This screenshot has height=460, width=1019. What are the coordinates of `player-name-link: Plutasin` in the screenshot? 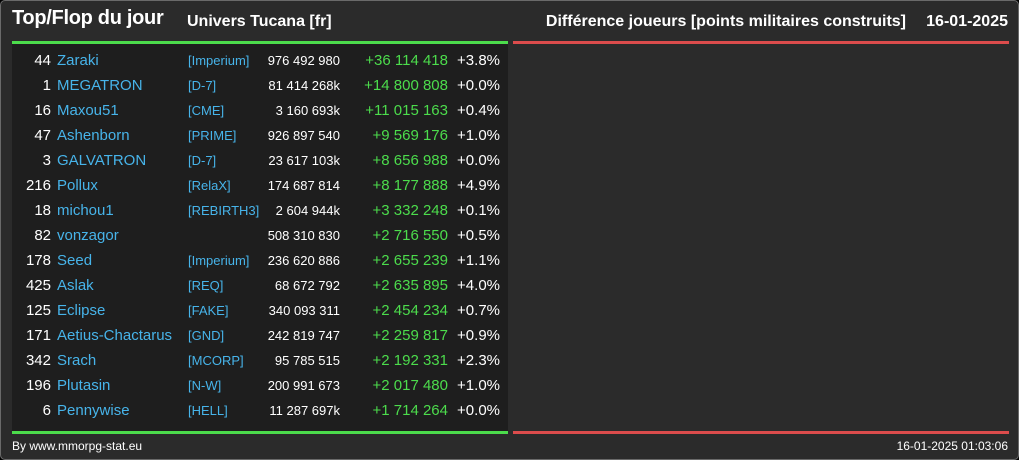 It's located at (84, 385).